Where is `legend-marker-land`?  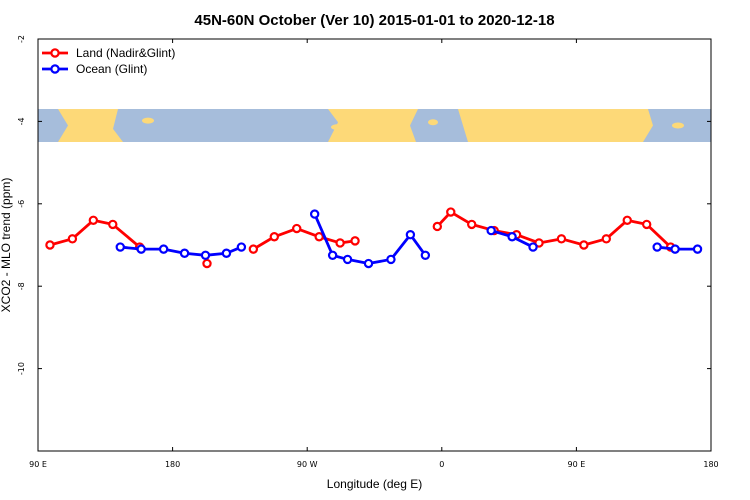
legend-marker-land is located at coordinates (55, 53).